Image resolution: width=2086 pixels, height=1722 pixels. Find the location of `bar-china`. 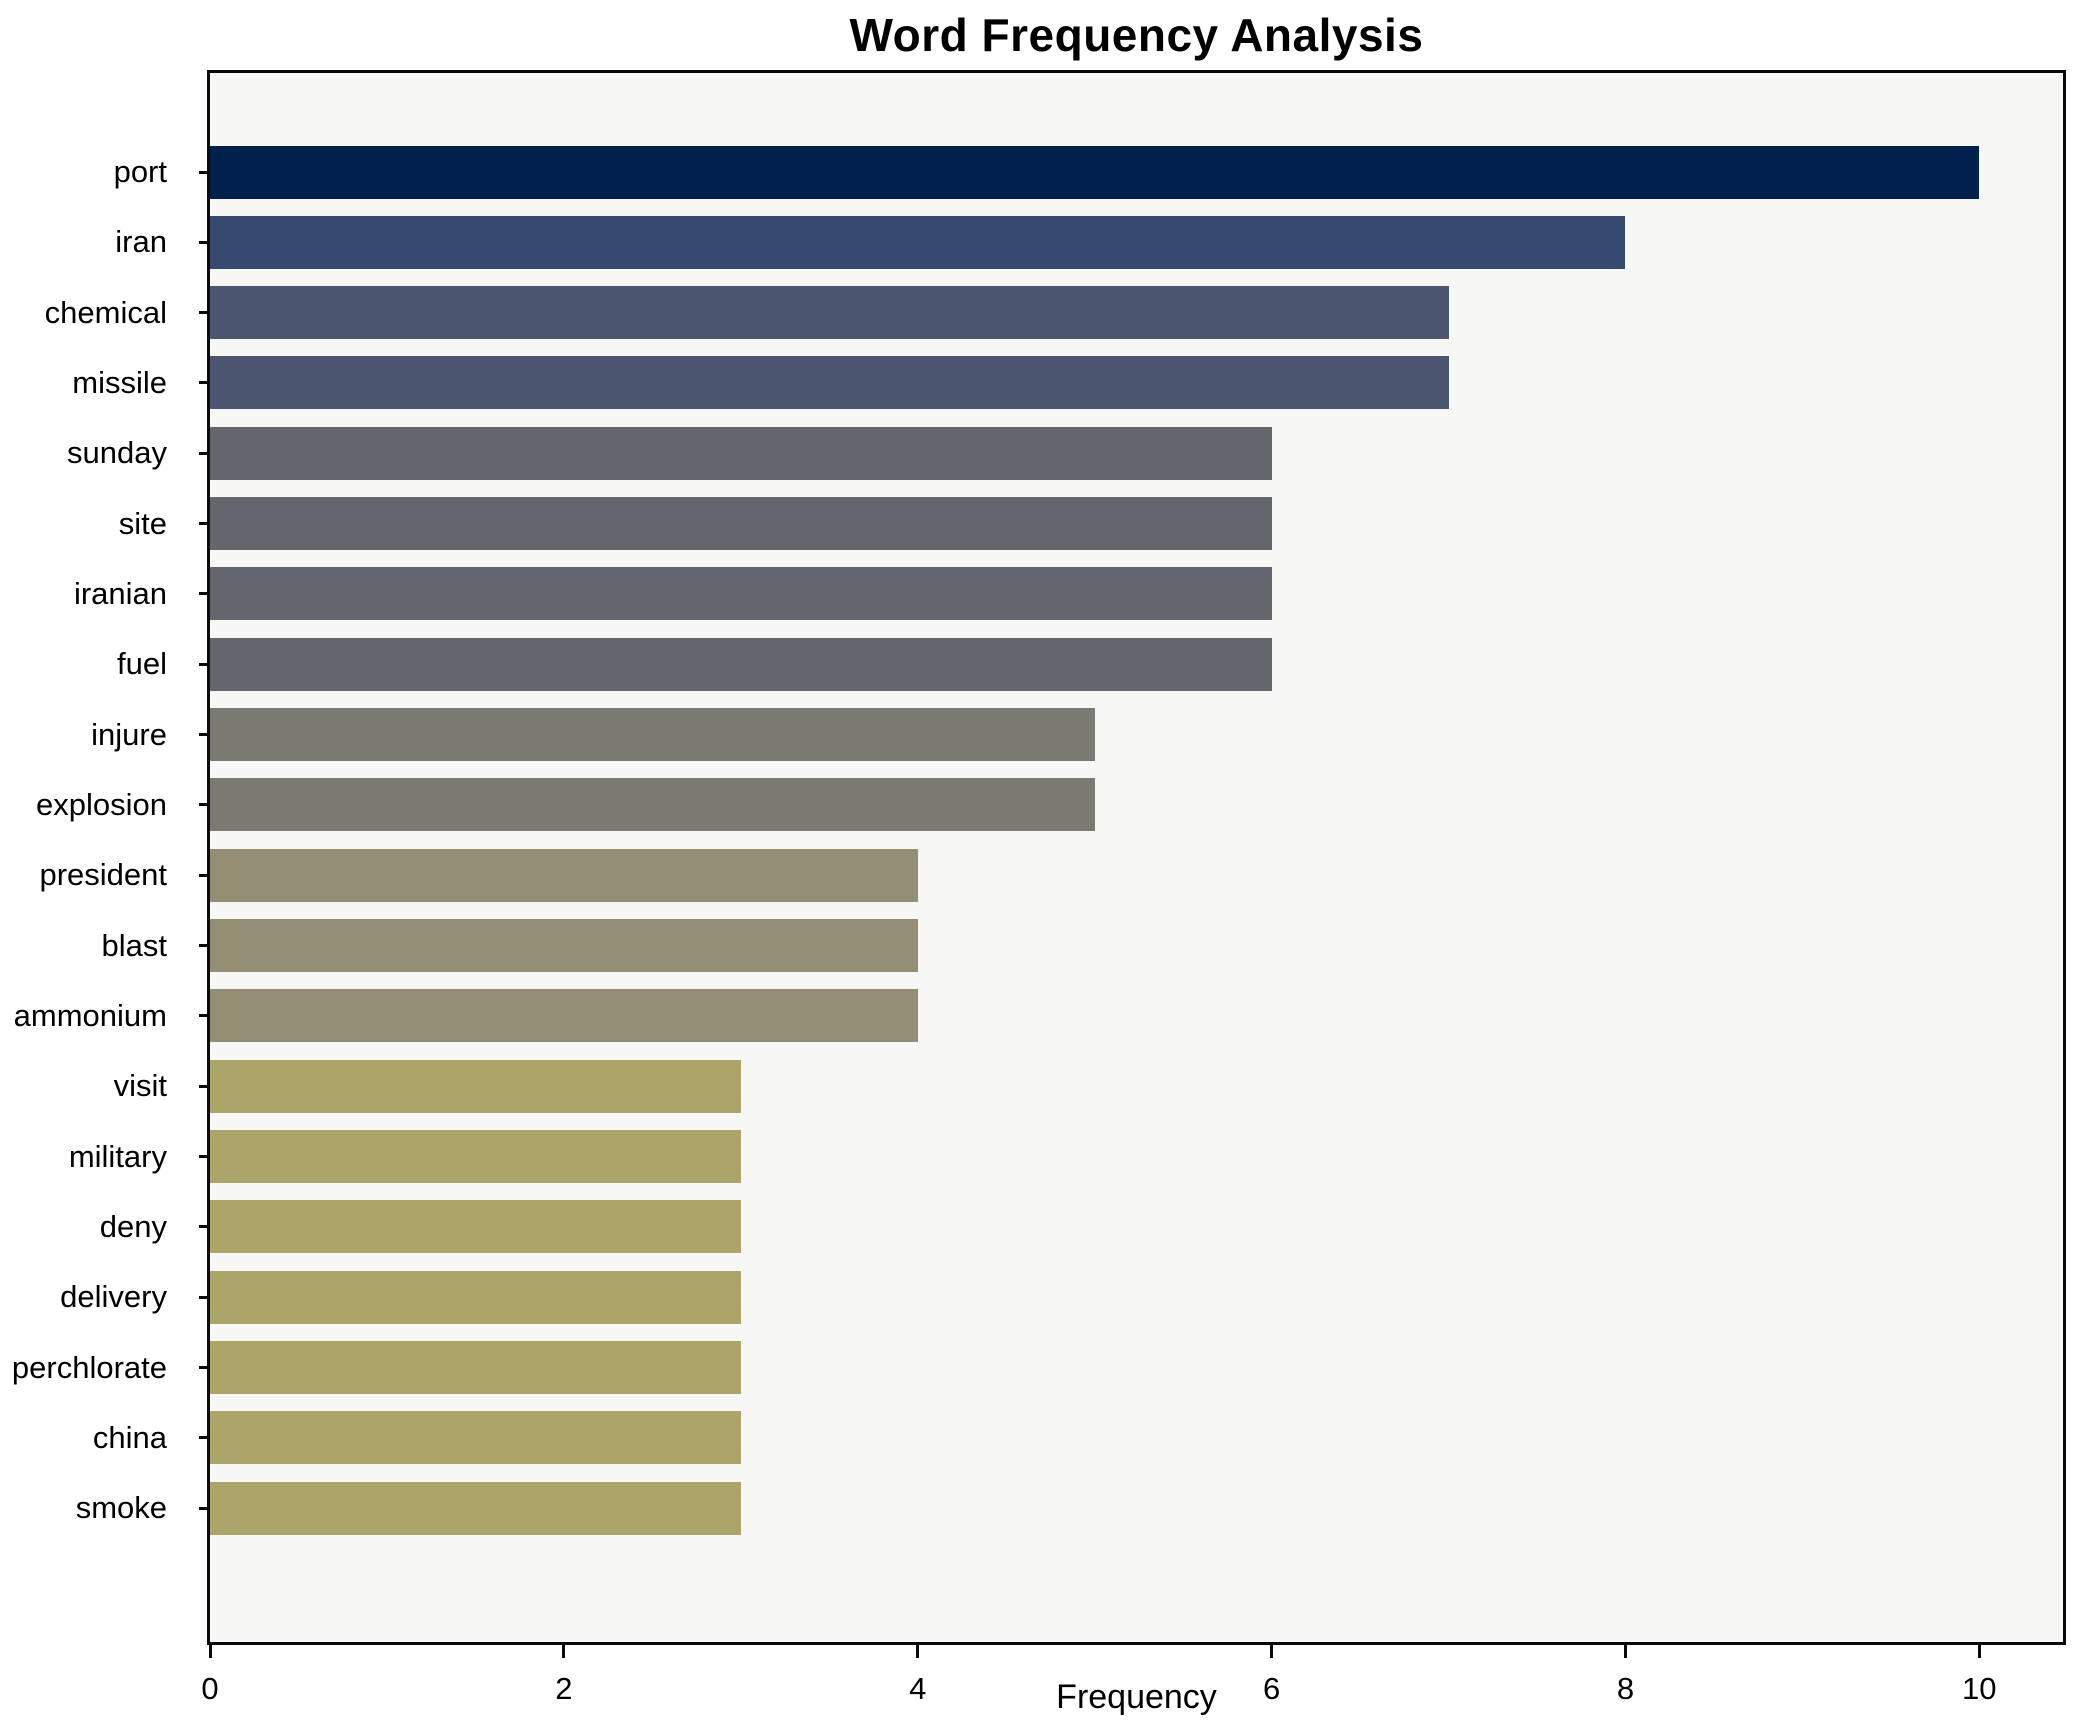

bar-china is located at coordinates (475, 1438).